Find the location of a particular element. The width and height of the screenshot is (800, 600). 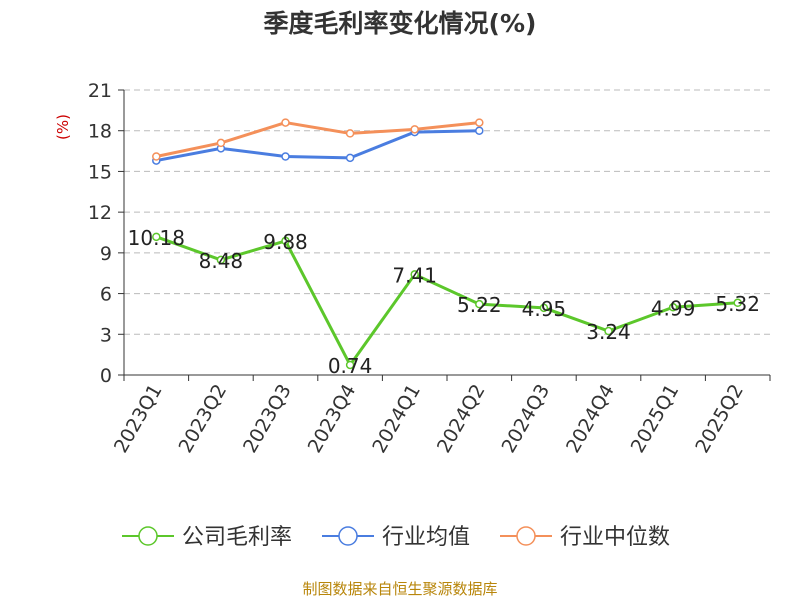

x-tick-label: 2023Q2 is located at coordinates (202, 419).